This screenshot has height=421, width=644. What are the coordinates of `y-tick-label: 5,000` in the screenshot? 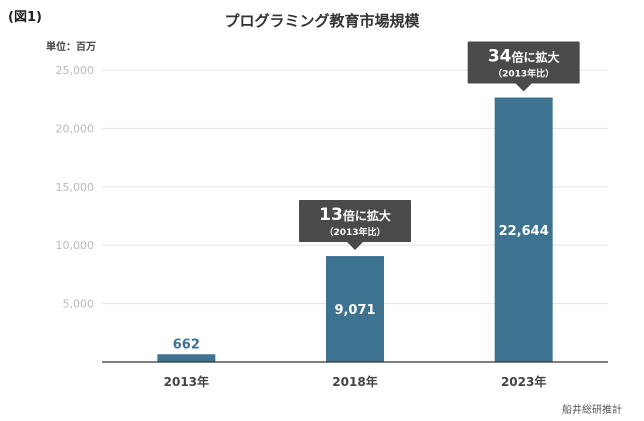 It's located at (79, 304).